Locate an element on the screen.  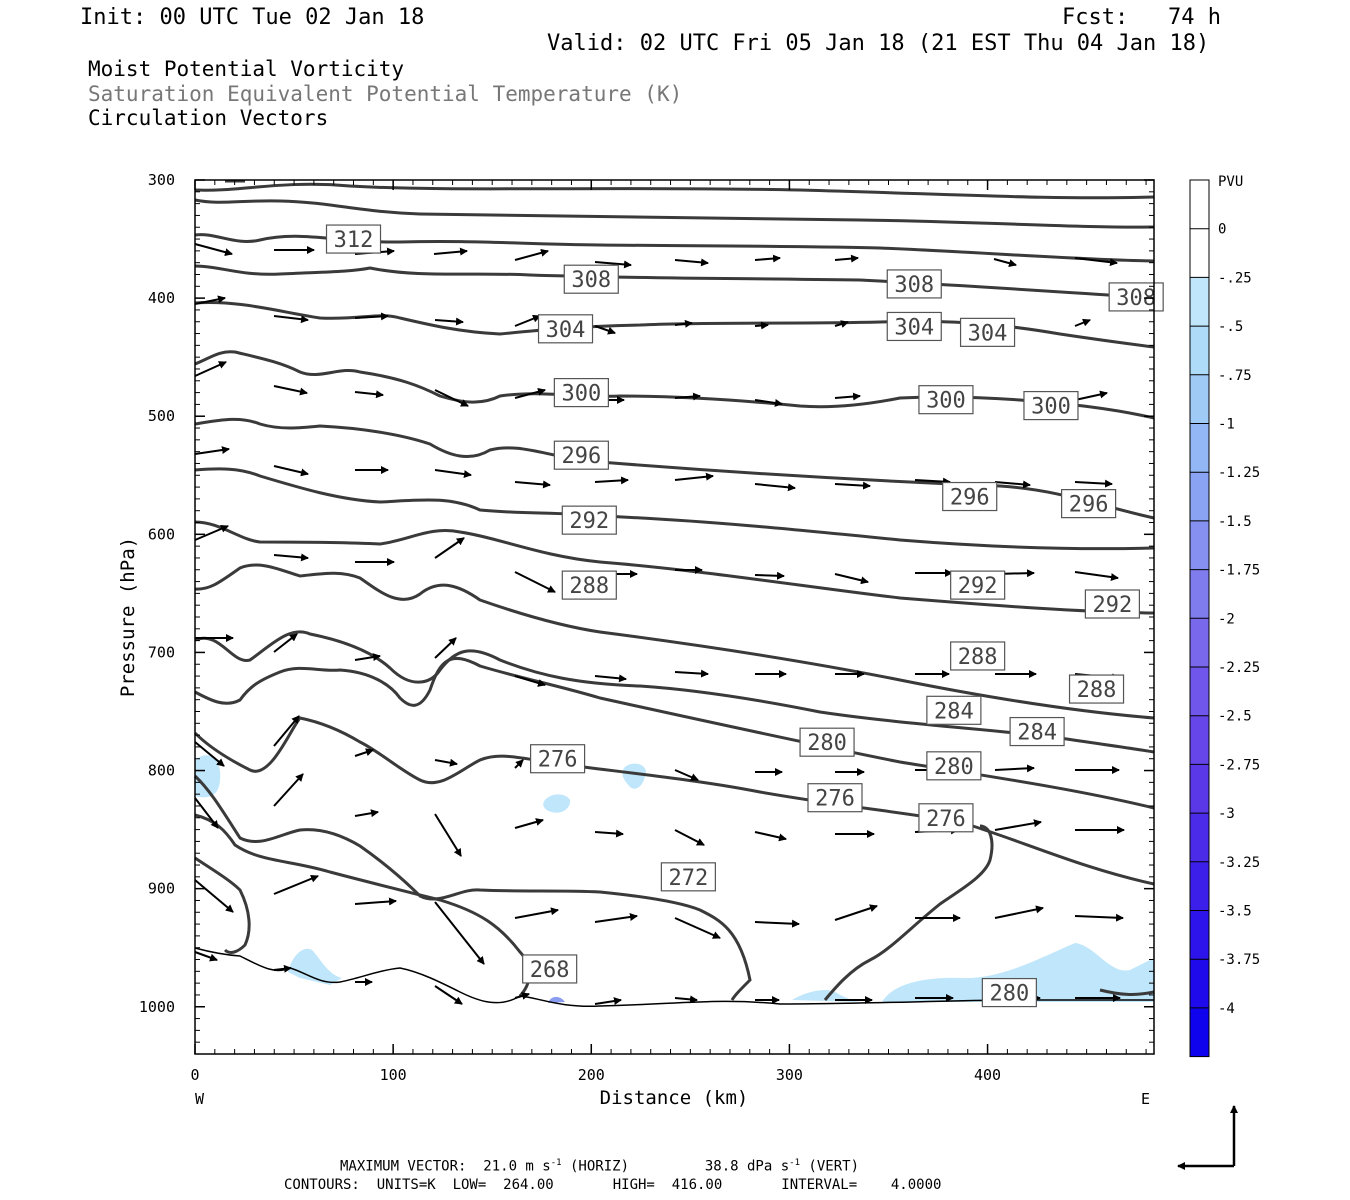
svg-text: 272 is located at coordinates (688, 878).